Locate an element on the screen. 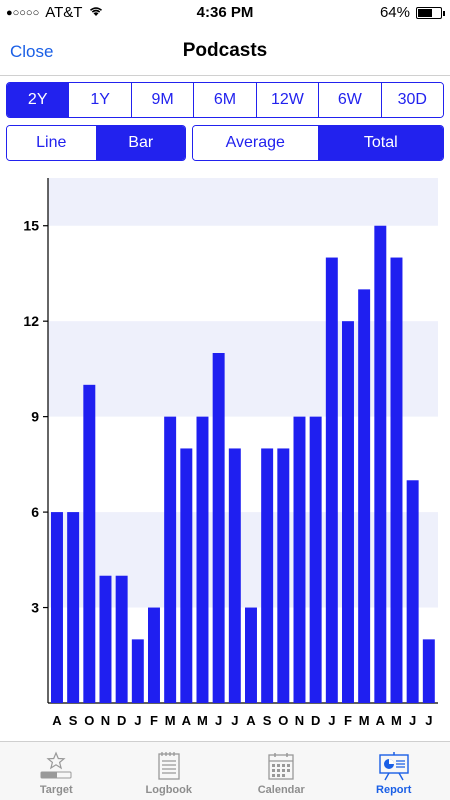  calendar-icon is located at coordinates (281, 766).